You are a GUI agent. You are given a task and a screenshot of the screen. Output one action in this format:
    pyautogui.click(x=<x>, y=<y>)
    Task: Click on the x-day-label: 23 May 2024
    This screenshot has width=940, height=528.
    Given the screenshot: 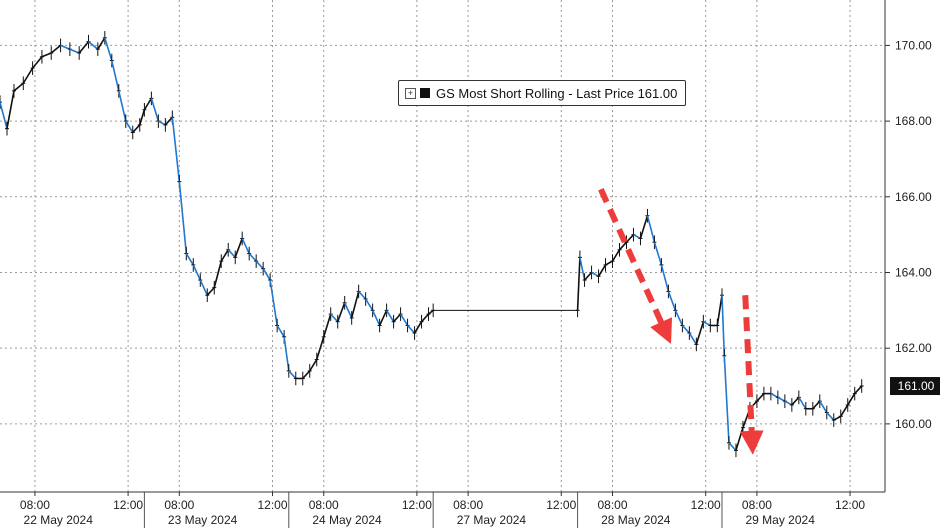 What is the action you would take?
    pyautogui.click(x=203, y=520)
    